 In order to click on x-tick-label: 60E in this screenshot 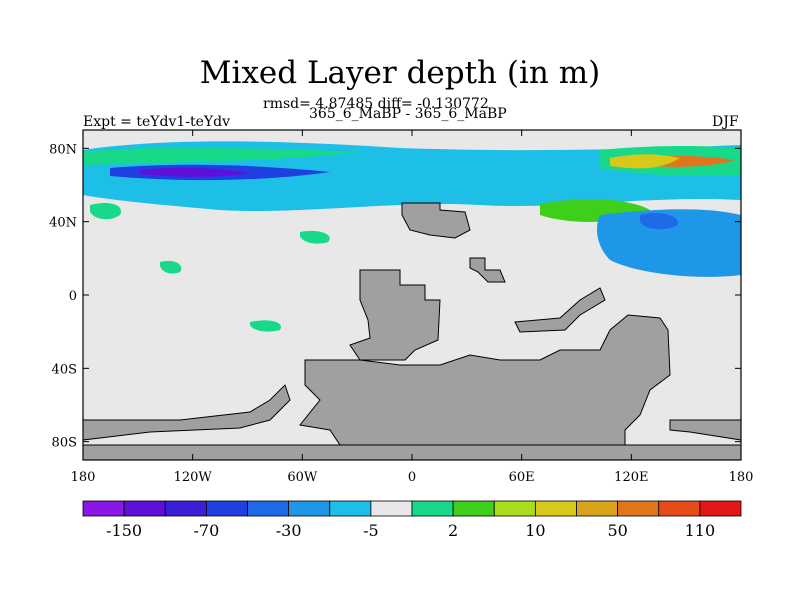, I will do `click(522, 477)`.